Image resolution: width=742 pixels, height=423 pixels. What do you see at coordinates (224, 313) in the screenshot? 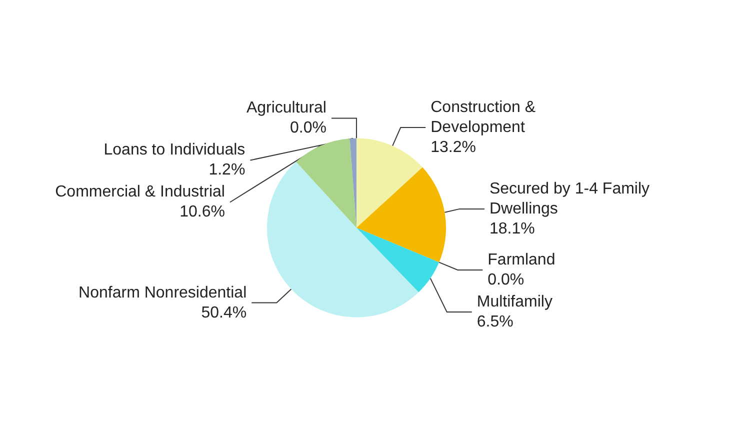
I see `data-label: 50.4%` at bounding box center [224, 313].